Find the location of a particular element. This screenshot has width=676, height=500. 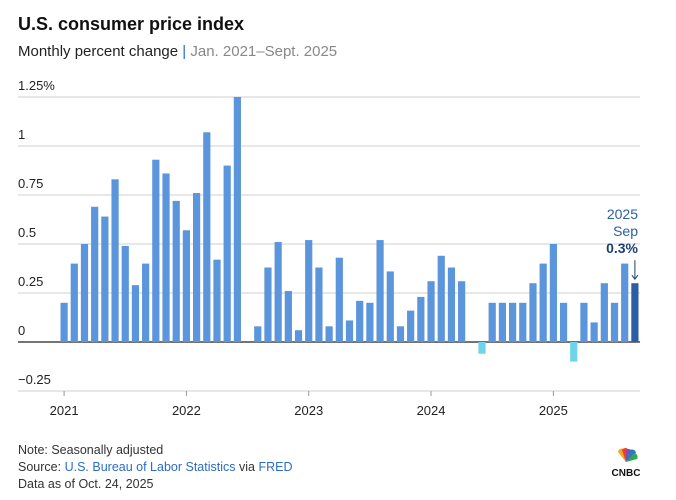

y-tick-label: 1.25% is located at coordinates (36, 85).